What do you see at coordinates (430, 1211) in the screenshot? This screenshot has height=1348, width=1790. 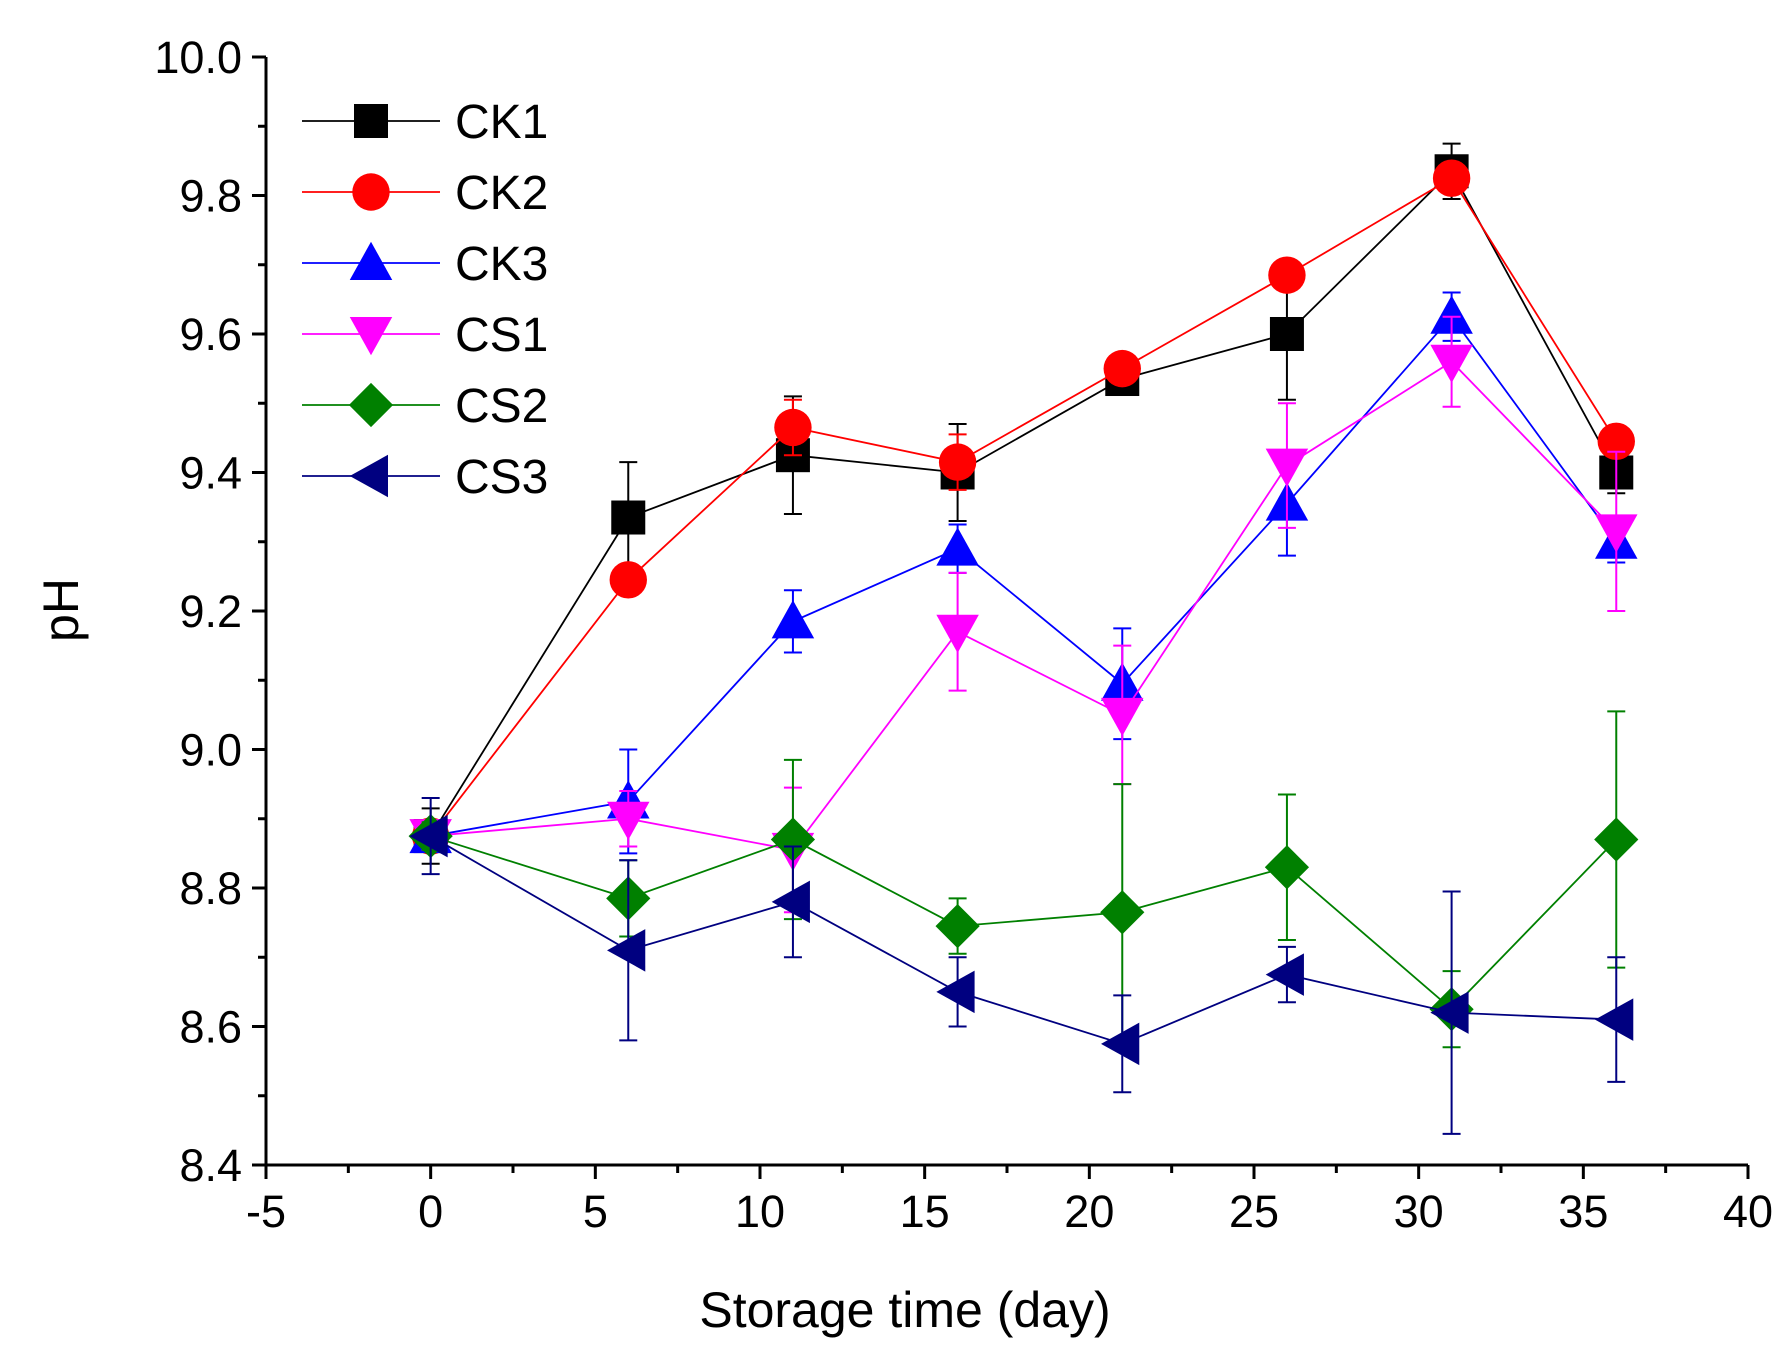 I see `x-tick-label: 0` at bounding box center [430, 1211].